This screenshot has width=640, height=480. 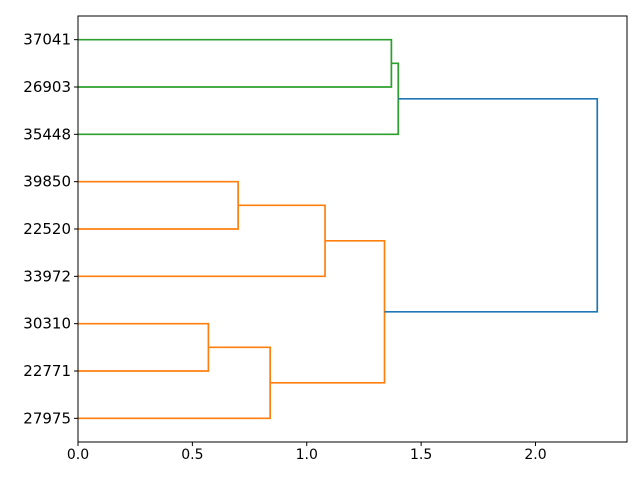 I want to click on x-tick-label: 2.0, so click(x=535, y=455).